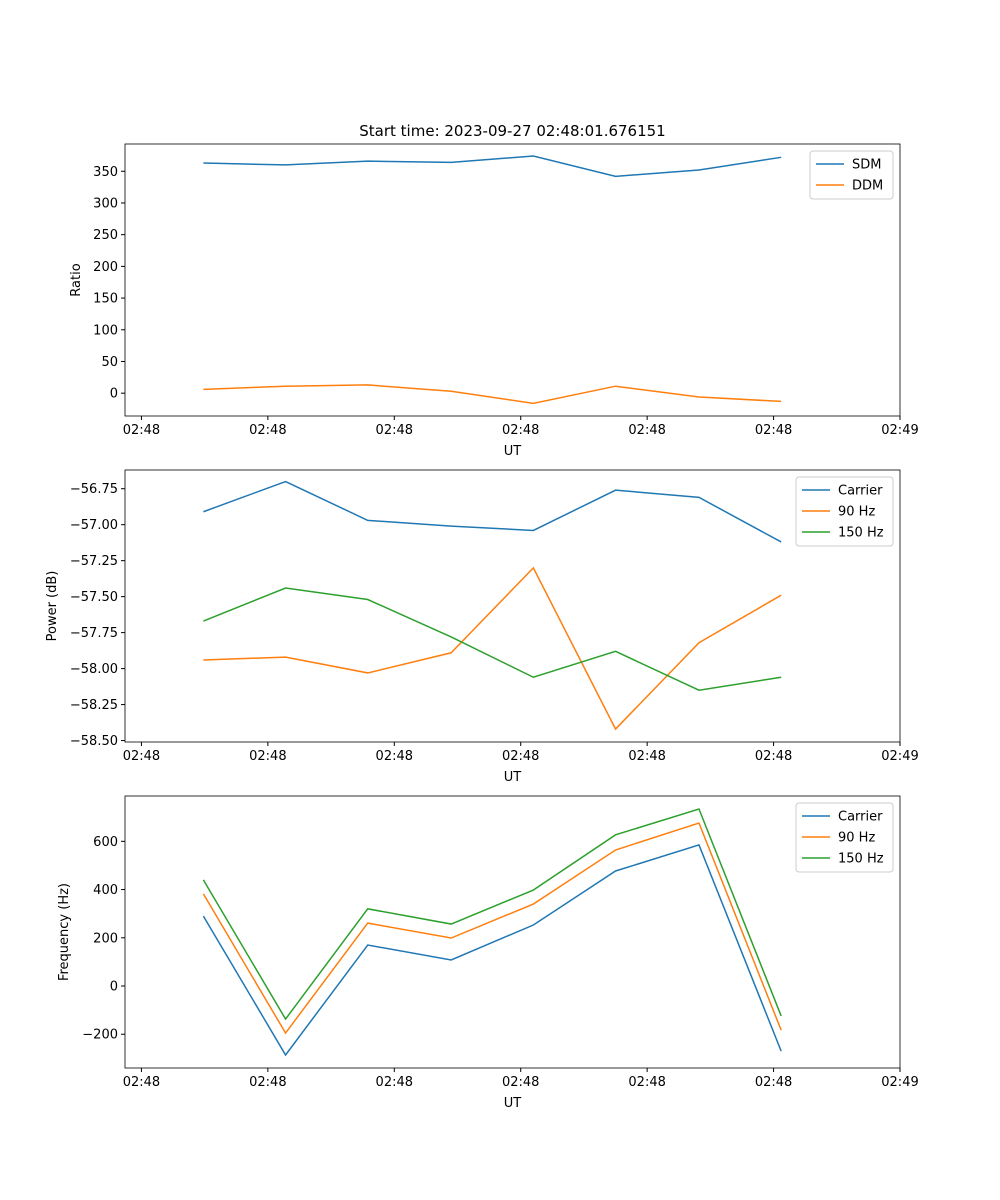  I want to click on chart-title: Start time: 2023-09-27 02:48:01.676151, so click(512, 131).